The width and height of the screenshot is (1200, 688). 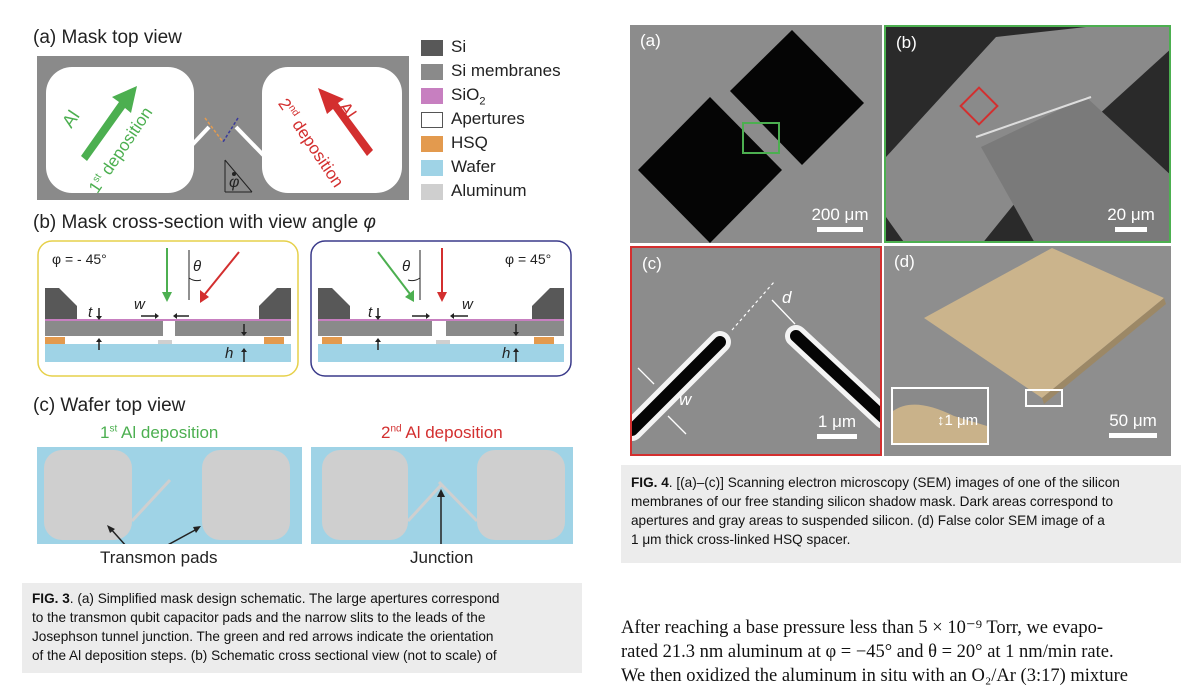 What do you see at coordinates (441, 308) in the screenshot?
I see `cross-section-right` at bounding box center [441, 308].